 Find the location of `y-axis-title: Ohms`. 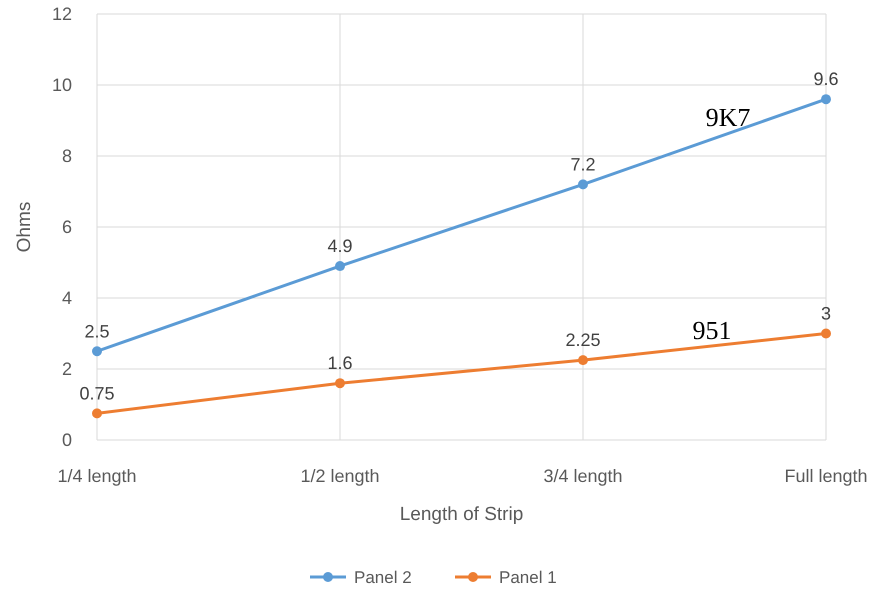

y-axis-title: Ohms is located at coordinates (24, 227).